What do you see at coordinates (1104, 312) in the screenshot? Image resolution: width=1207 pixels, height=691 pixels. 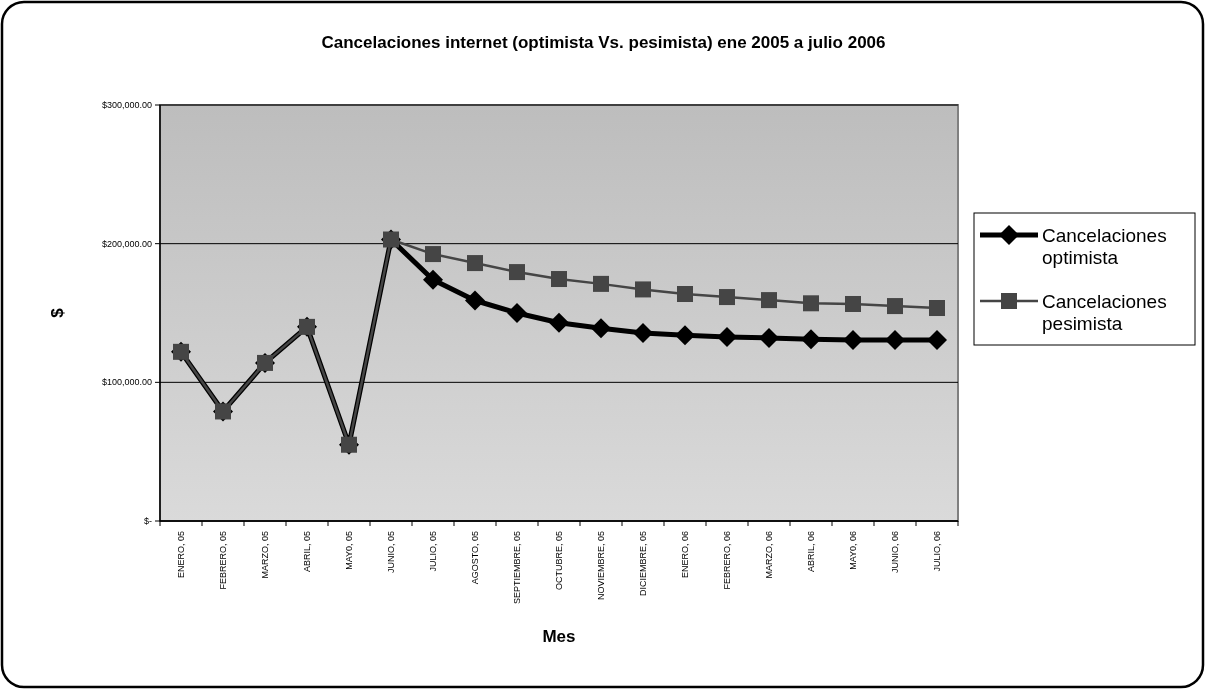 I see `legend-label: Cancelaciones pesimista` at bounding box center [1104, 312].